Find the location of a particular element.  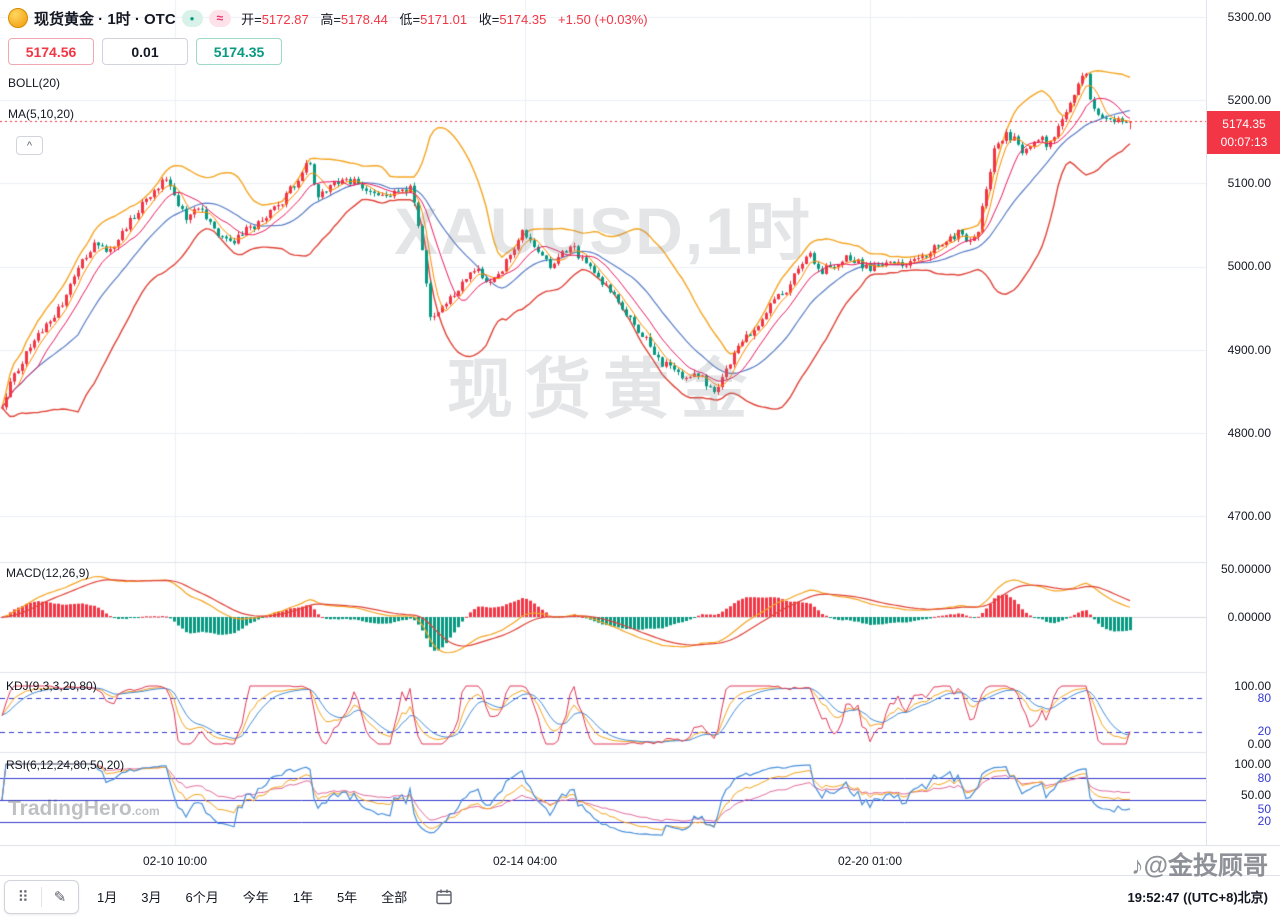

price-tick-4800: 4800.00 is located at coordinates (1249, 433).